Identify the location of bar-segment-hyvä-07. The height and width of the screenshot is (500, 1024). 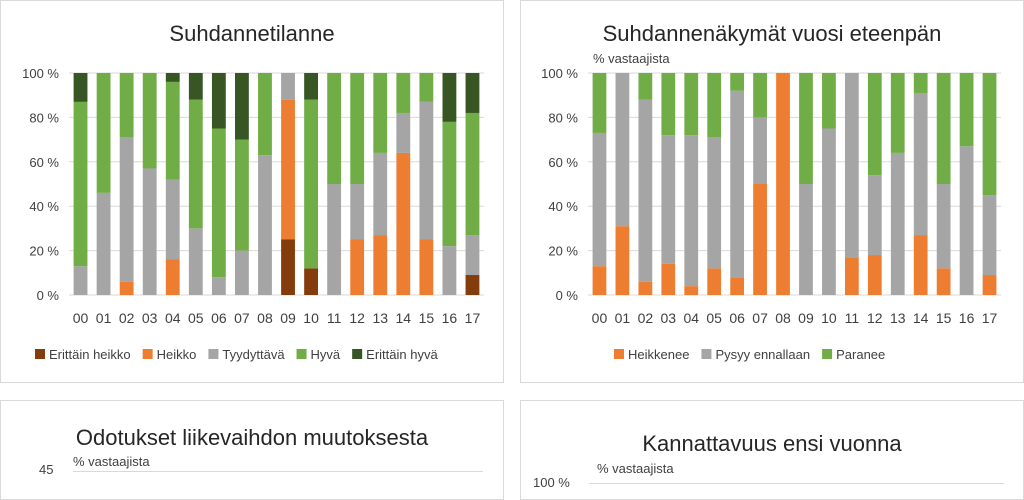
(242, 195).